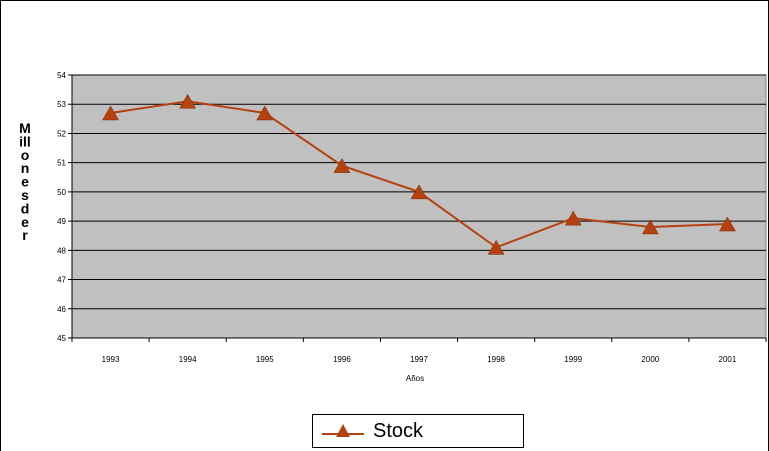 The image size is (769, 451). I want to click on x-tick-label: 1998, so click(496, 359).